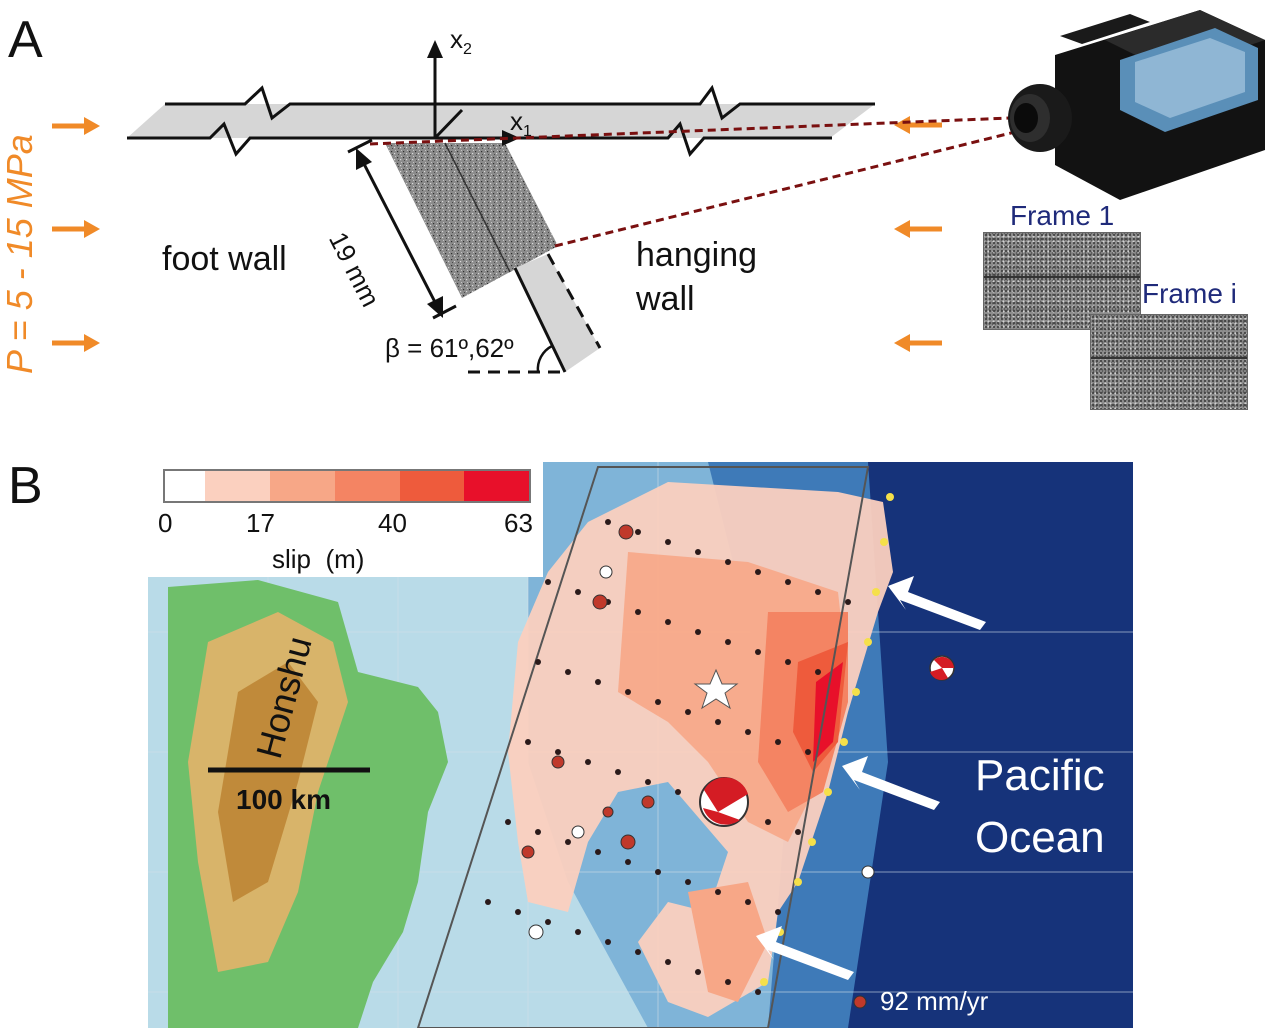 The width and height of the screenshot is (1280, 1028). What do you see at coordinates (724, 802) in the screenshot?
I see `focal-mechanism-main` at bounding box center [724, 802].